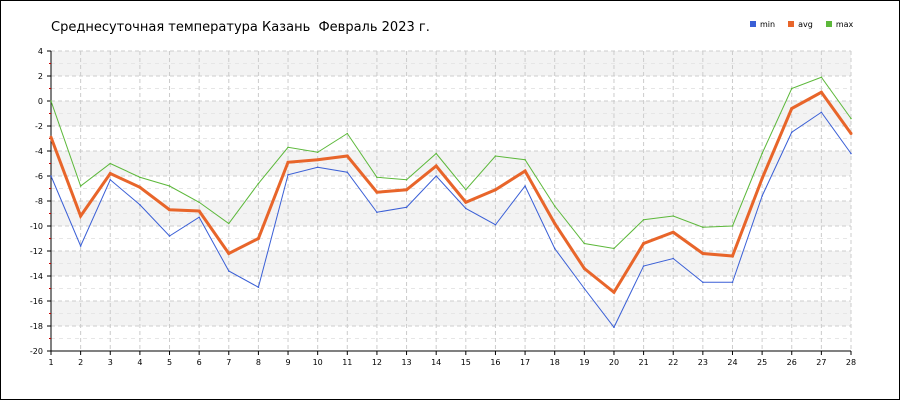  I want to click on y-tick-label: -14, so click(36, 276).